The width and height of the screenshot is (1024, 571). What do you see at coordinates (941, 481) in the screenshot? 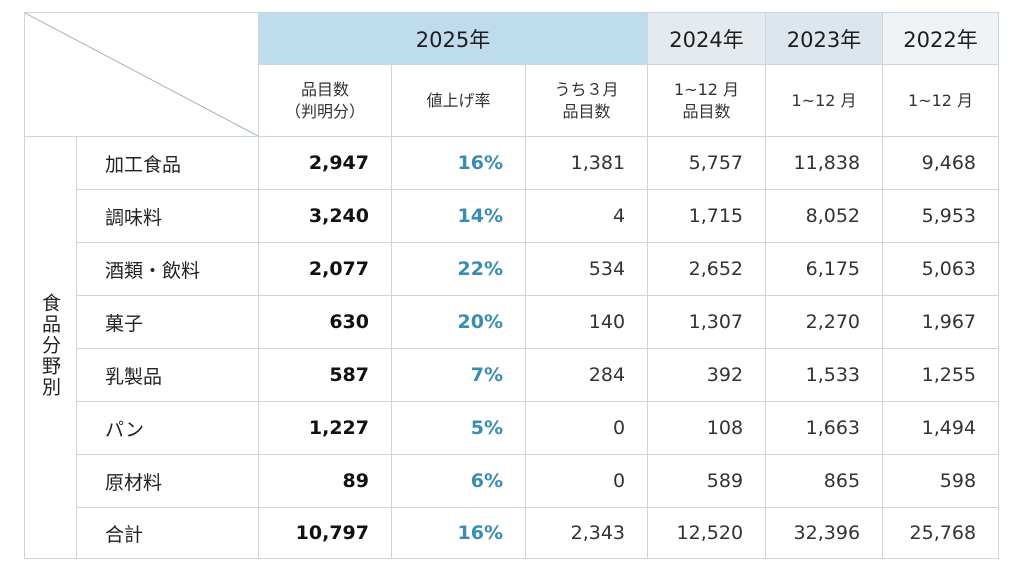
I see `y2022-value: 598` at bounding box center [941, 481].